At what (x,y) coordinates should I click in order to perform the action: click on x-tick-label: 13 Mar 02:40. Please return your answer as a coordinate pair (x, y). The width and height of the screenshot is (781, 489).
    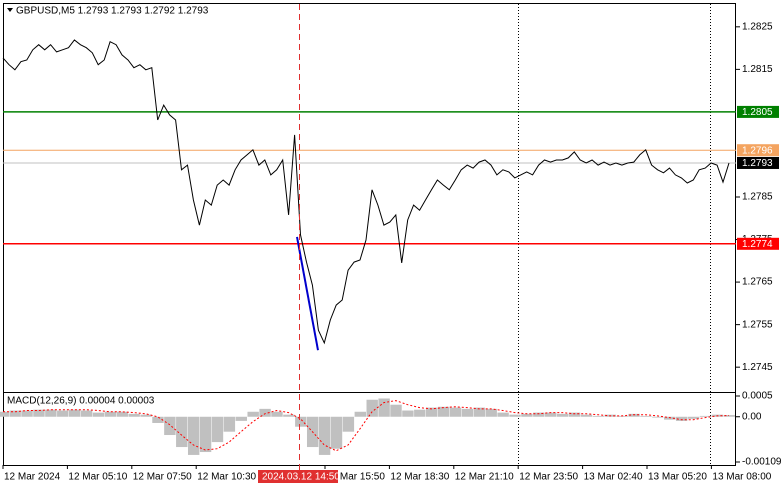
    Looking at the image, I should click on (613, 477).